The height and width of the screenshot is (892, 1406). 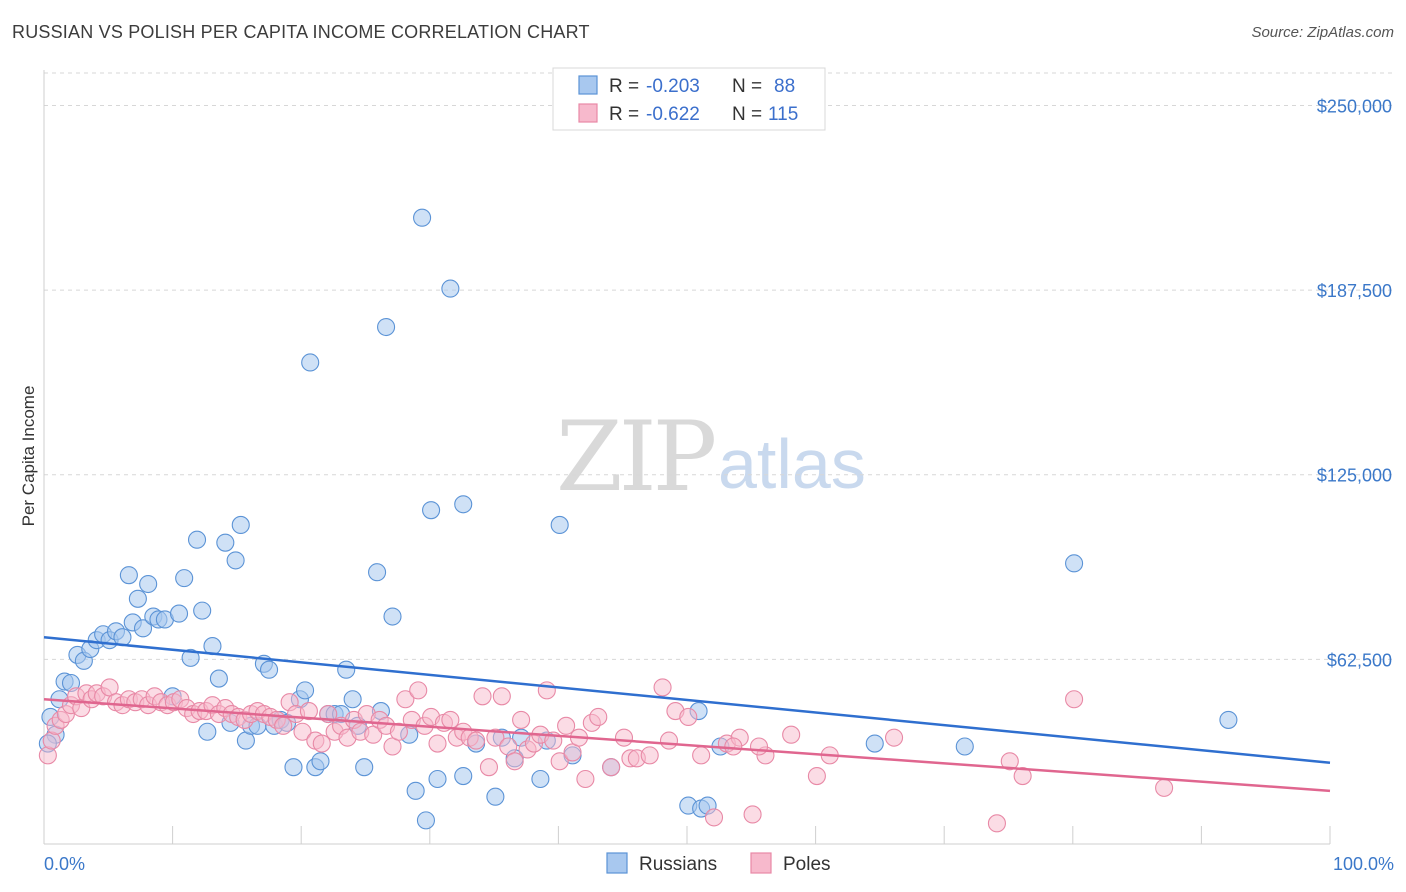 I want to click on legend-russians-r-value: -0.203, so click(x=673, y=86).